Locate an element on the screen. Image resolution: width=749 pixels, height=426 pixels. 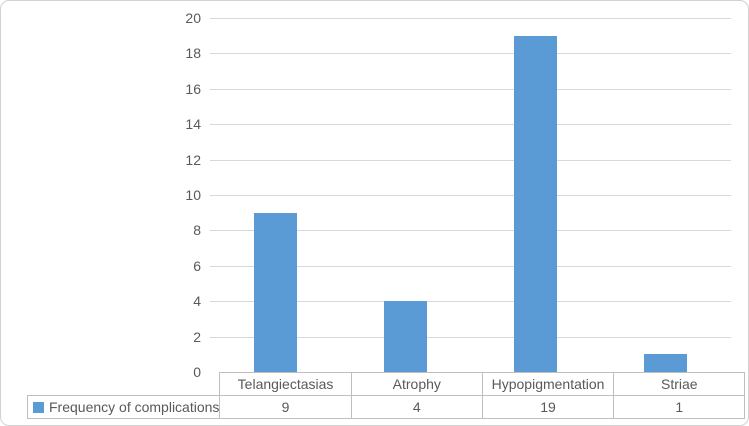
y-axis-tick-label: 8 is located at coordinates (197, 230).